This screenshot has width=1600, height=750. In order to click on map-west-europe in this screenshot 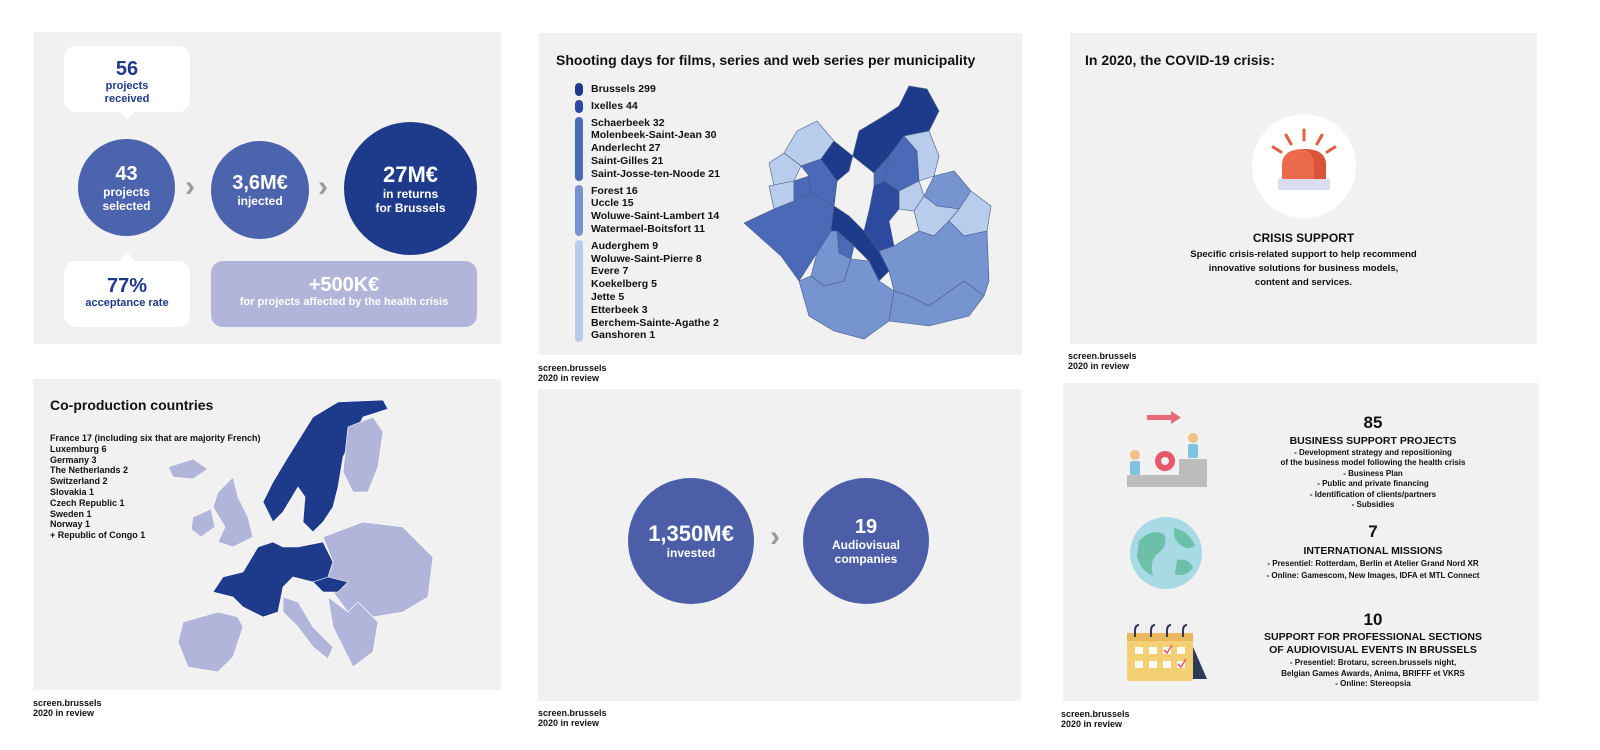, I will do `click(273, 579)`.